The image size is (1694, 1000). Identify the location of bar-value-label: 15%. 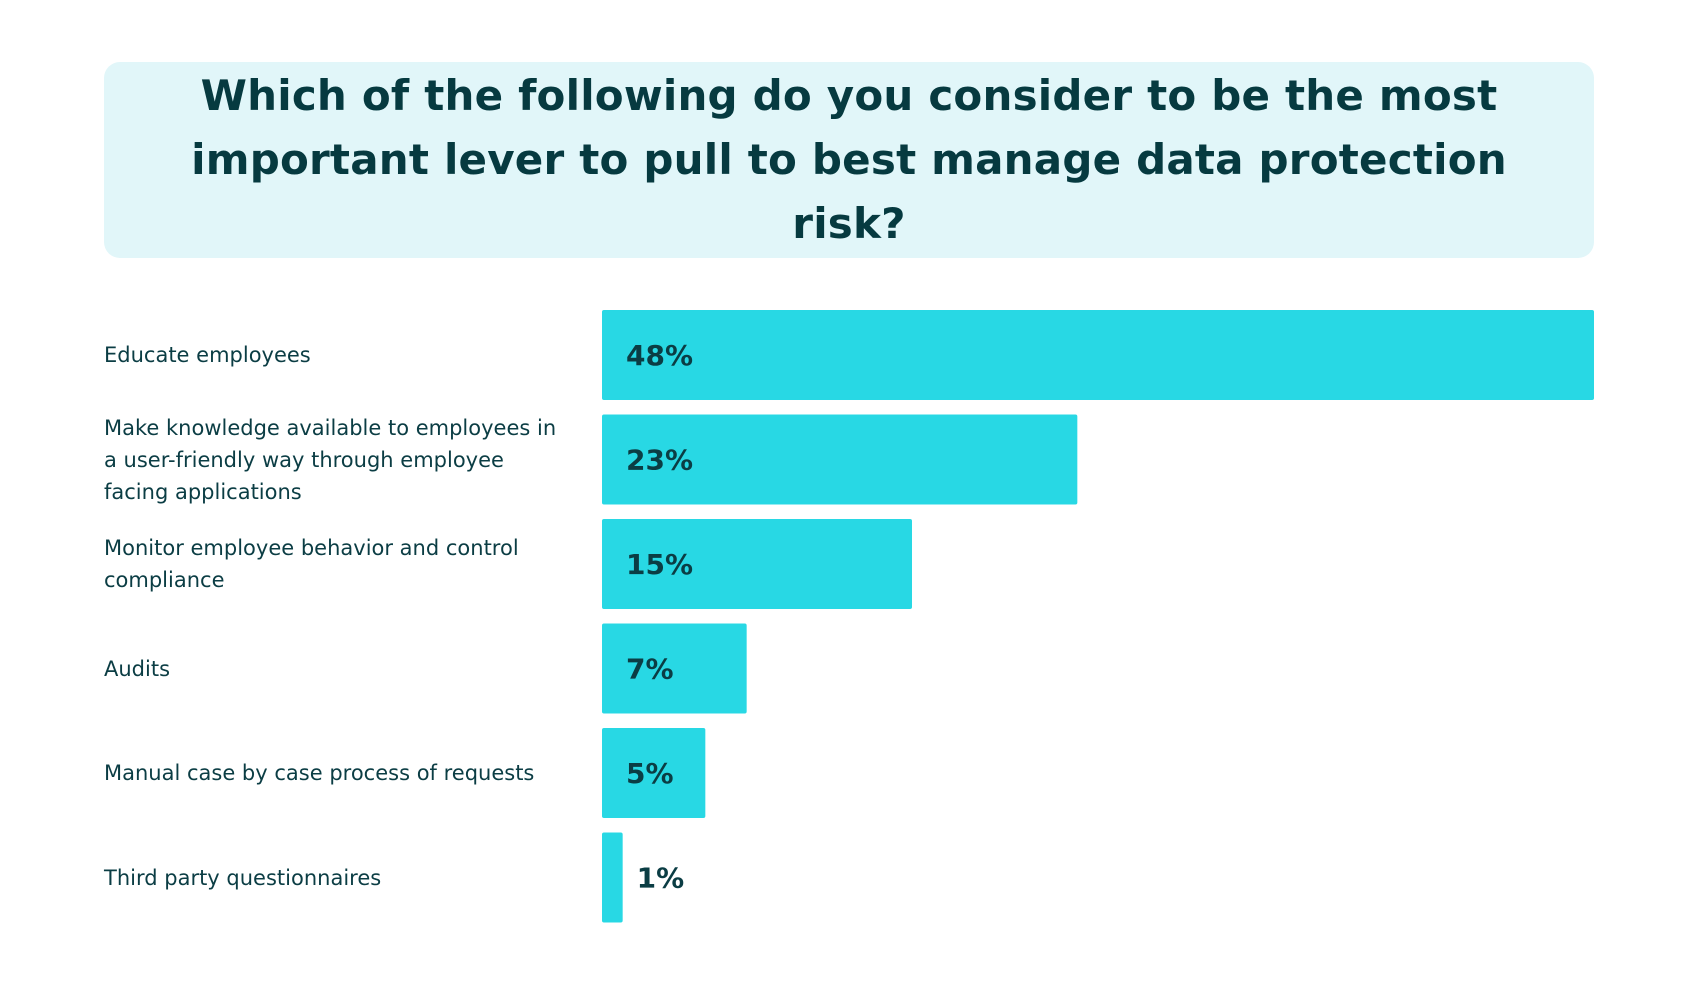
(659, 564).